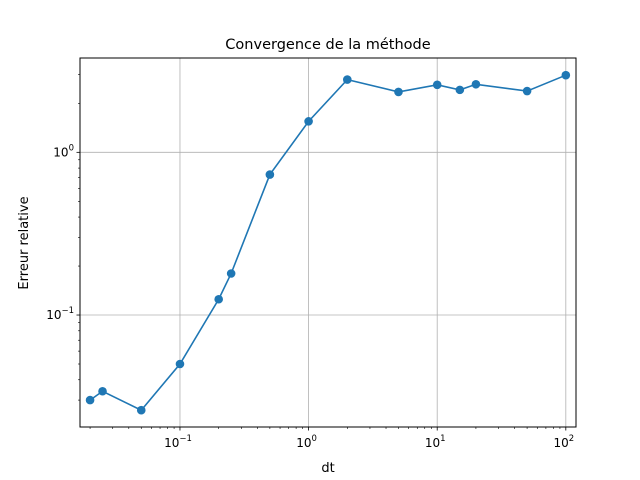 The image size is (640, 480). What do you see at coordinates (327, 45) in the screenshot?
I see `chart-title: Convergence de la méthode` at bounding box center [327, 45].